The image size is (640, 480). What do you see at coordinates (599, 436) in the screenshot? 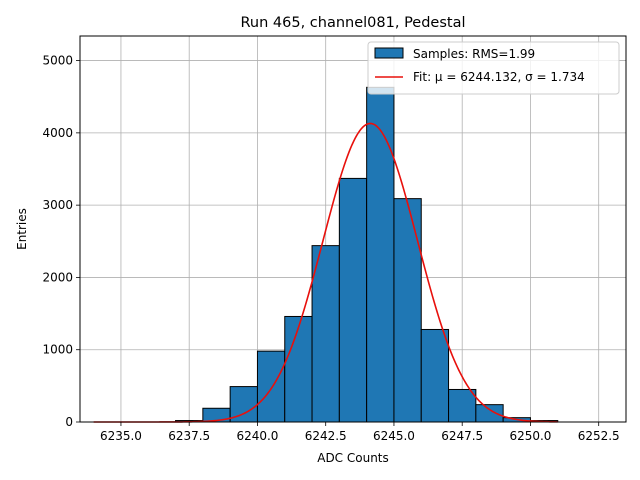
I see `x-tick-label: 6252.5` at bounding box center [599, 436].